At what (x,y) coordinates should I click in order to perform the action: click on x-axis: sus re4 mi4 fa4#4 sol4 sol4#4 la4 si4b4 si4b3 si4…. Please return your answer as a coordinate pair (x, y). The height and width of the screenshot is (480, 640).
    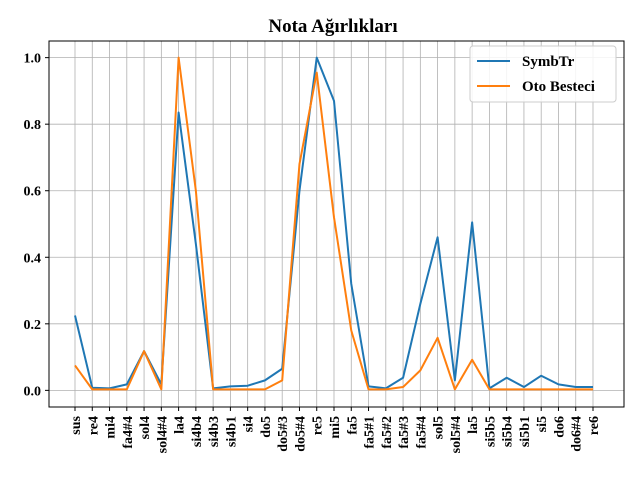
    Looking at the image, I should click on (335, 430).